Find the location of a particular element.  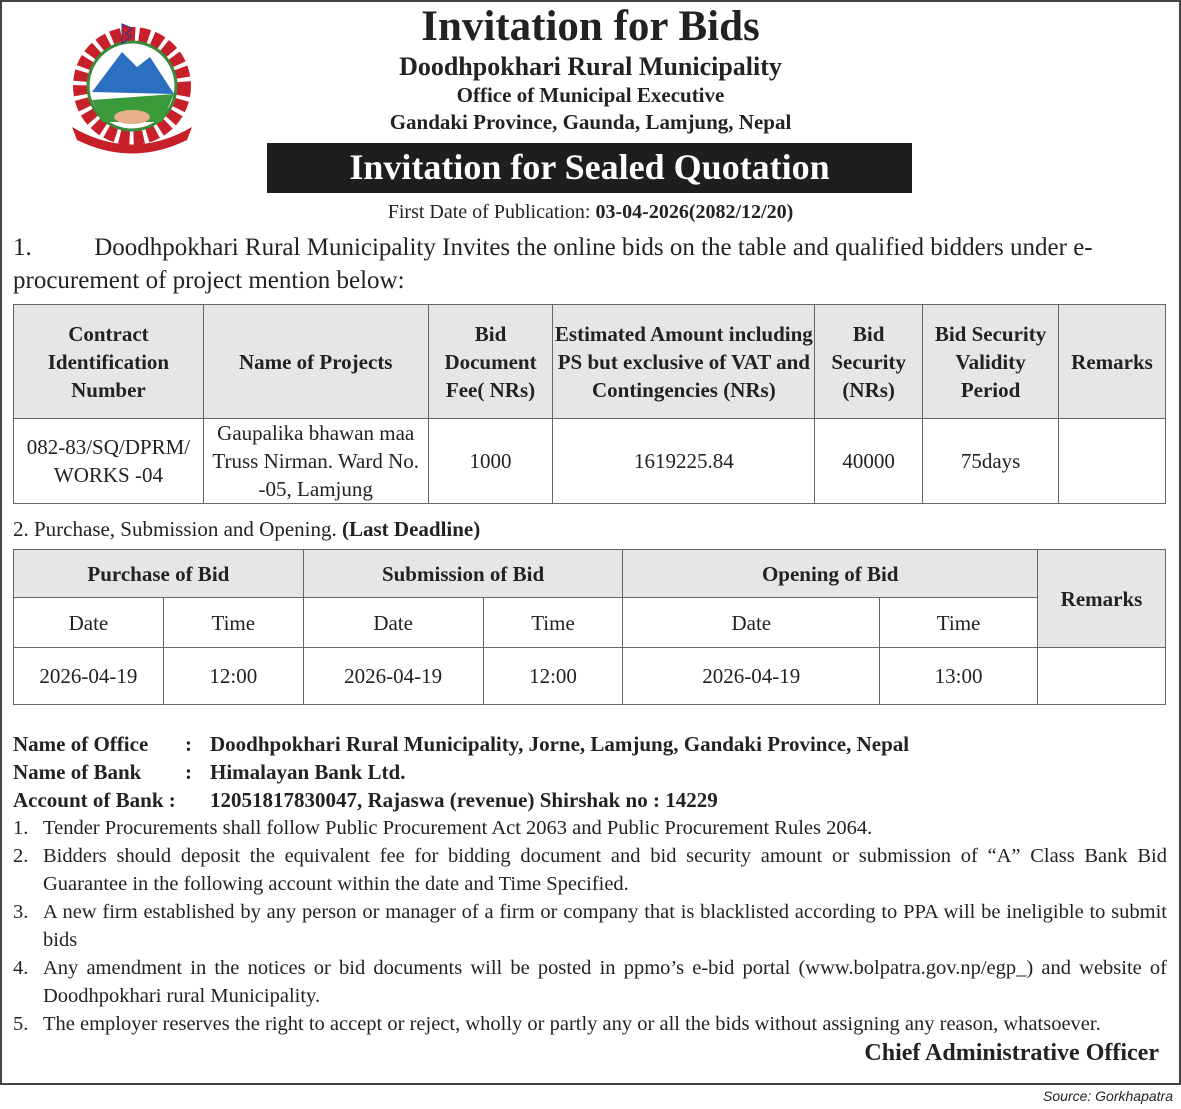

office-name: Office of Municipal Executive is located at coordinates (590, 95).